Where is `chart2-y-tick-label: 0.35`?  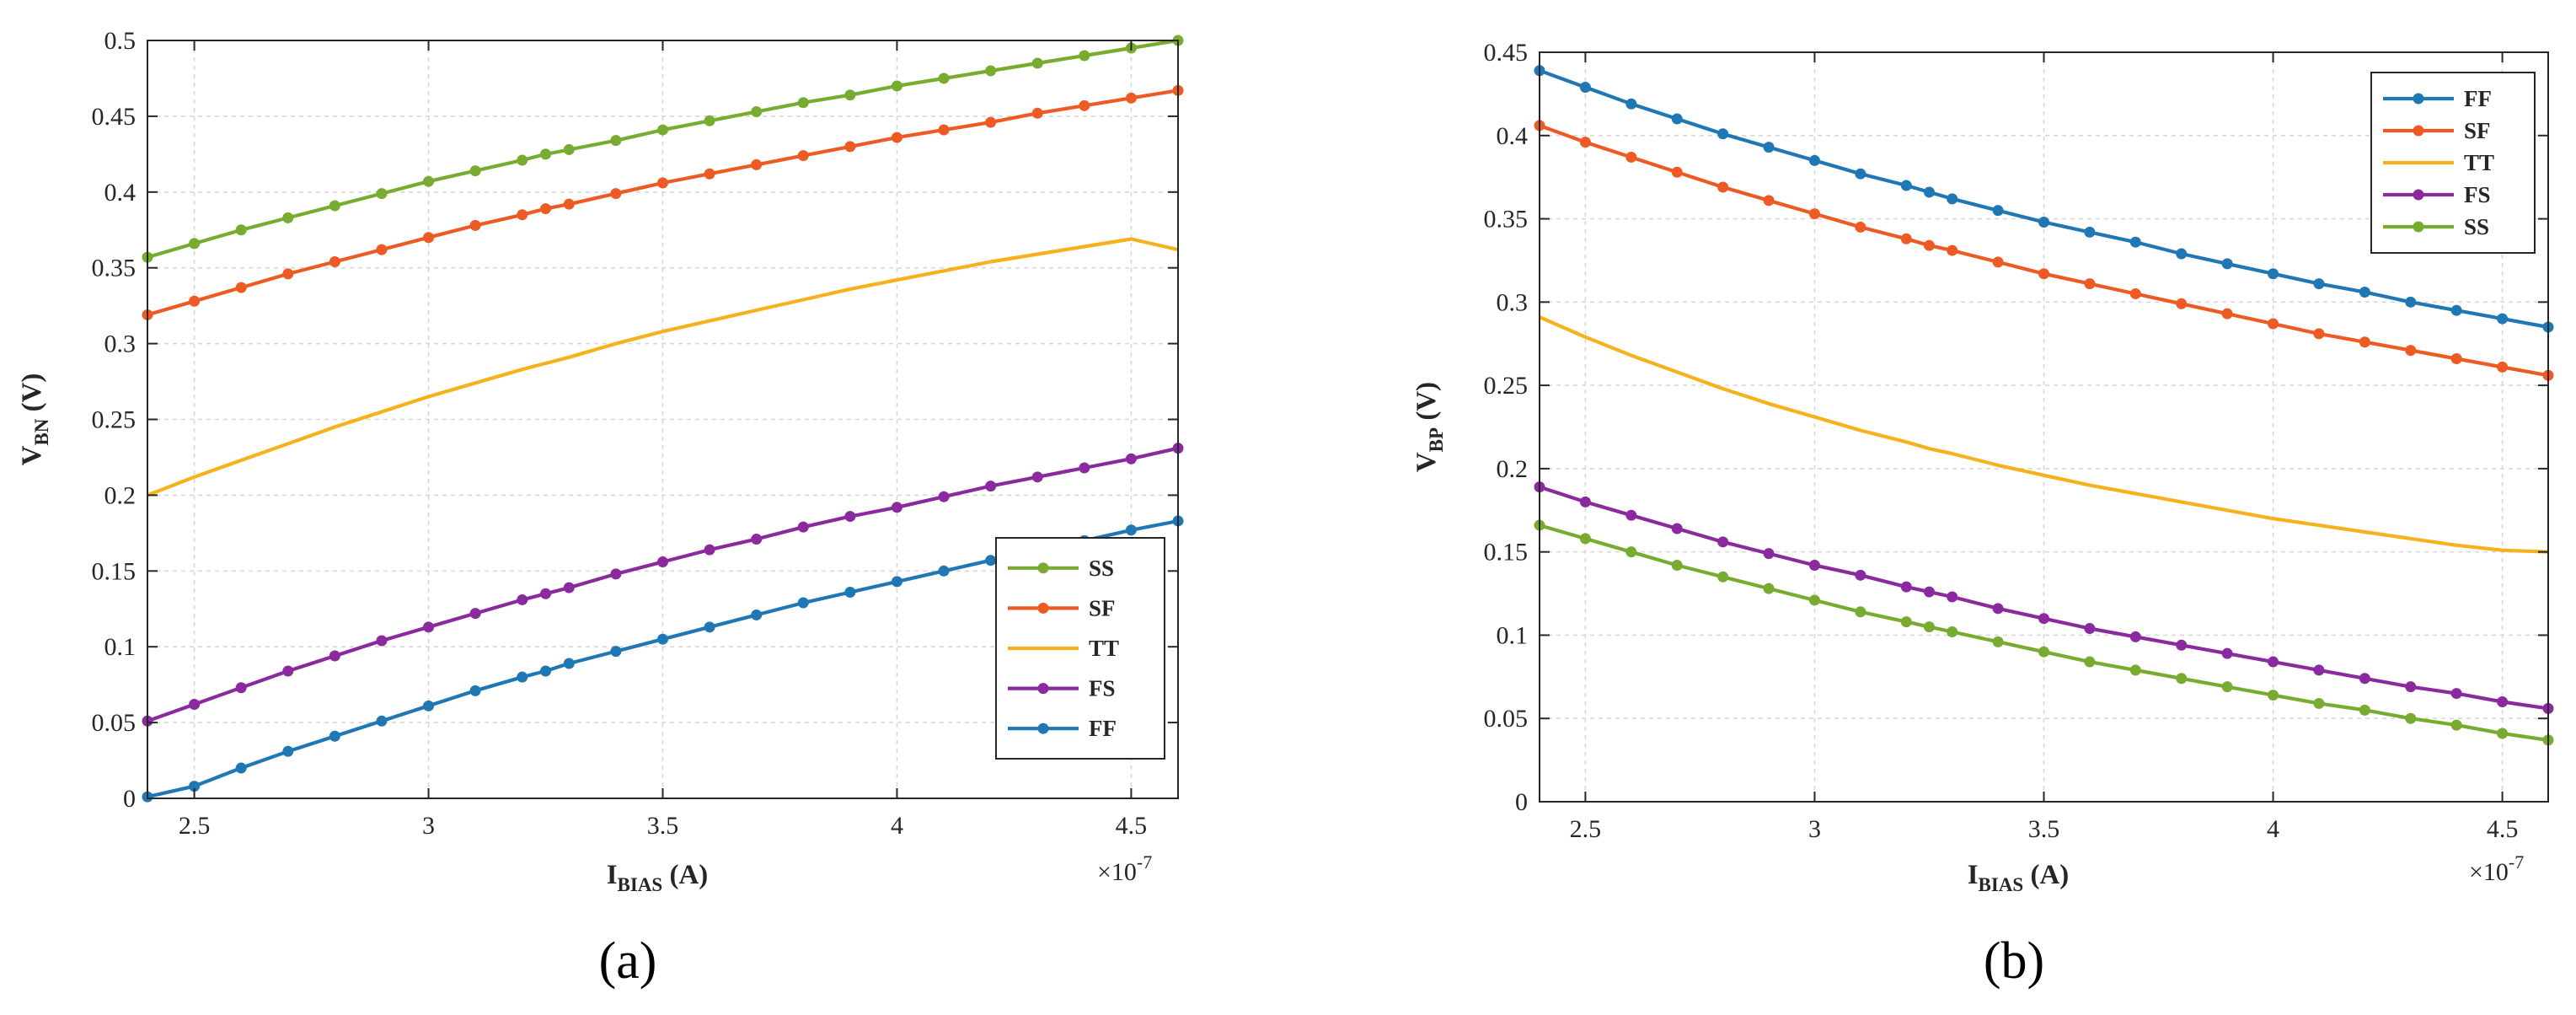 chart2-y-tick-label: 0.35 is located at coordinates (1506, 220).